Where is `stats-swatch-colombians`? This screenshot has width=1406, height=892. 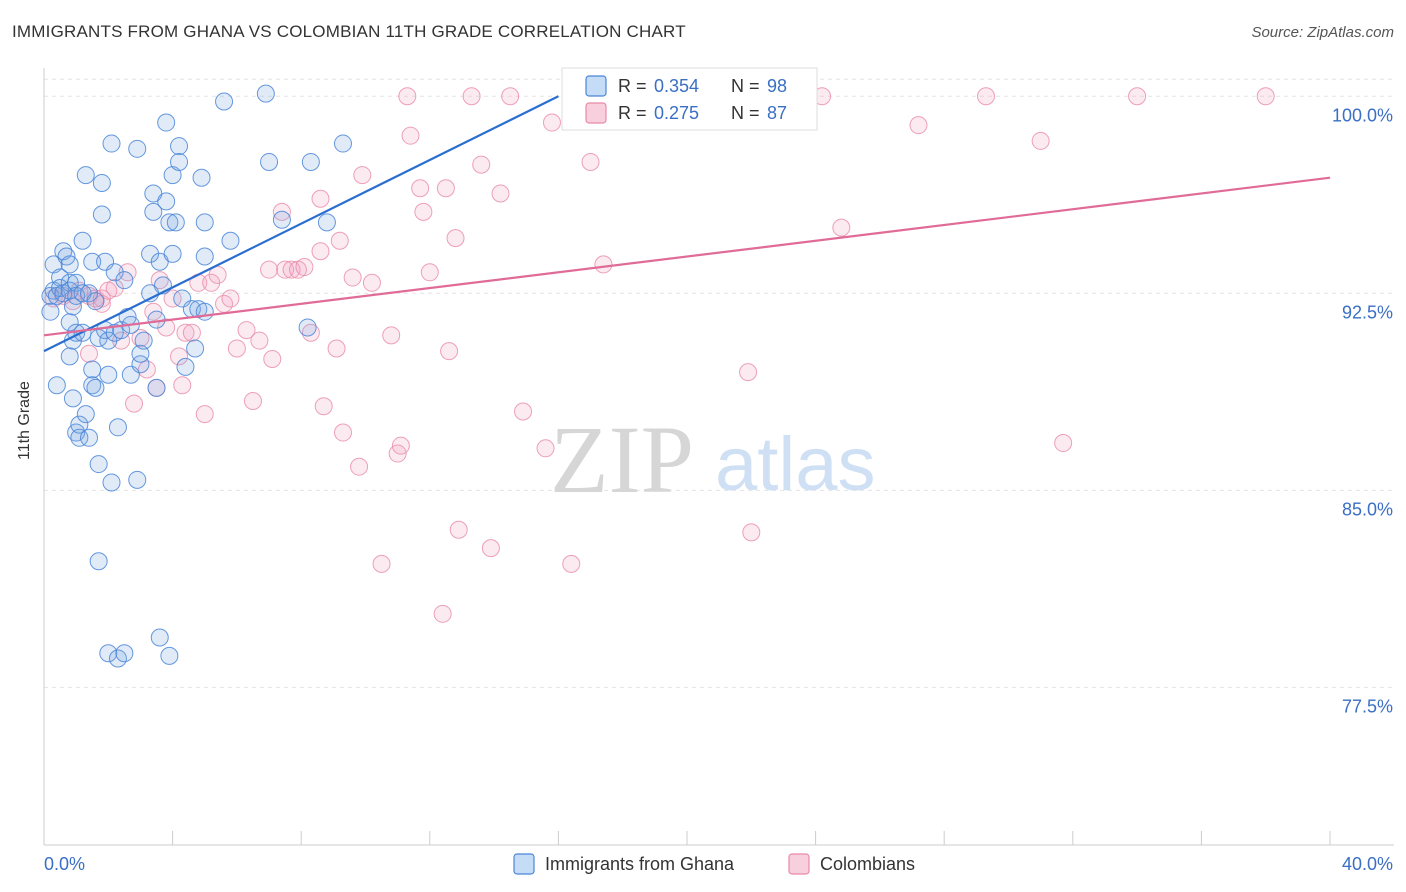 stats-swatch-colombians is located at coordinates (596, 113).